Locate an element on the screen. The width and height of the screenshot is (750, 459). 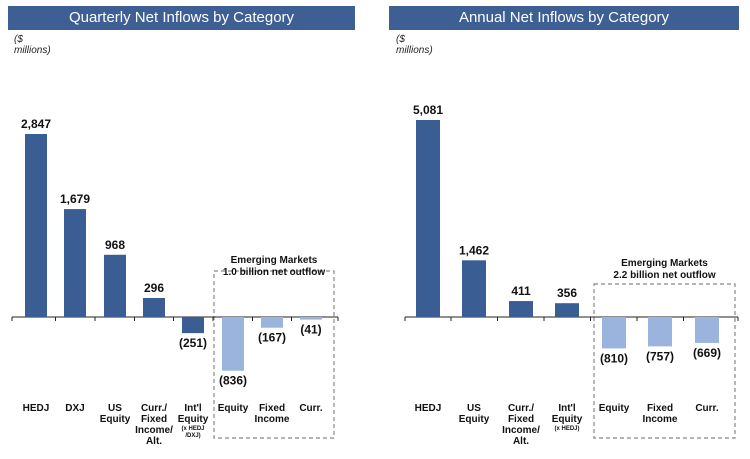
quarterly-value-label-1: 1,679 is located at coordinates (75, 199).